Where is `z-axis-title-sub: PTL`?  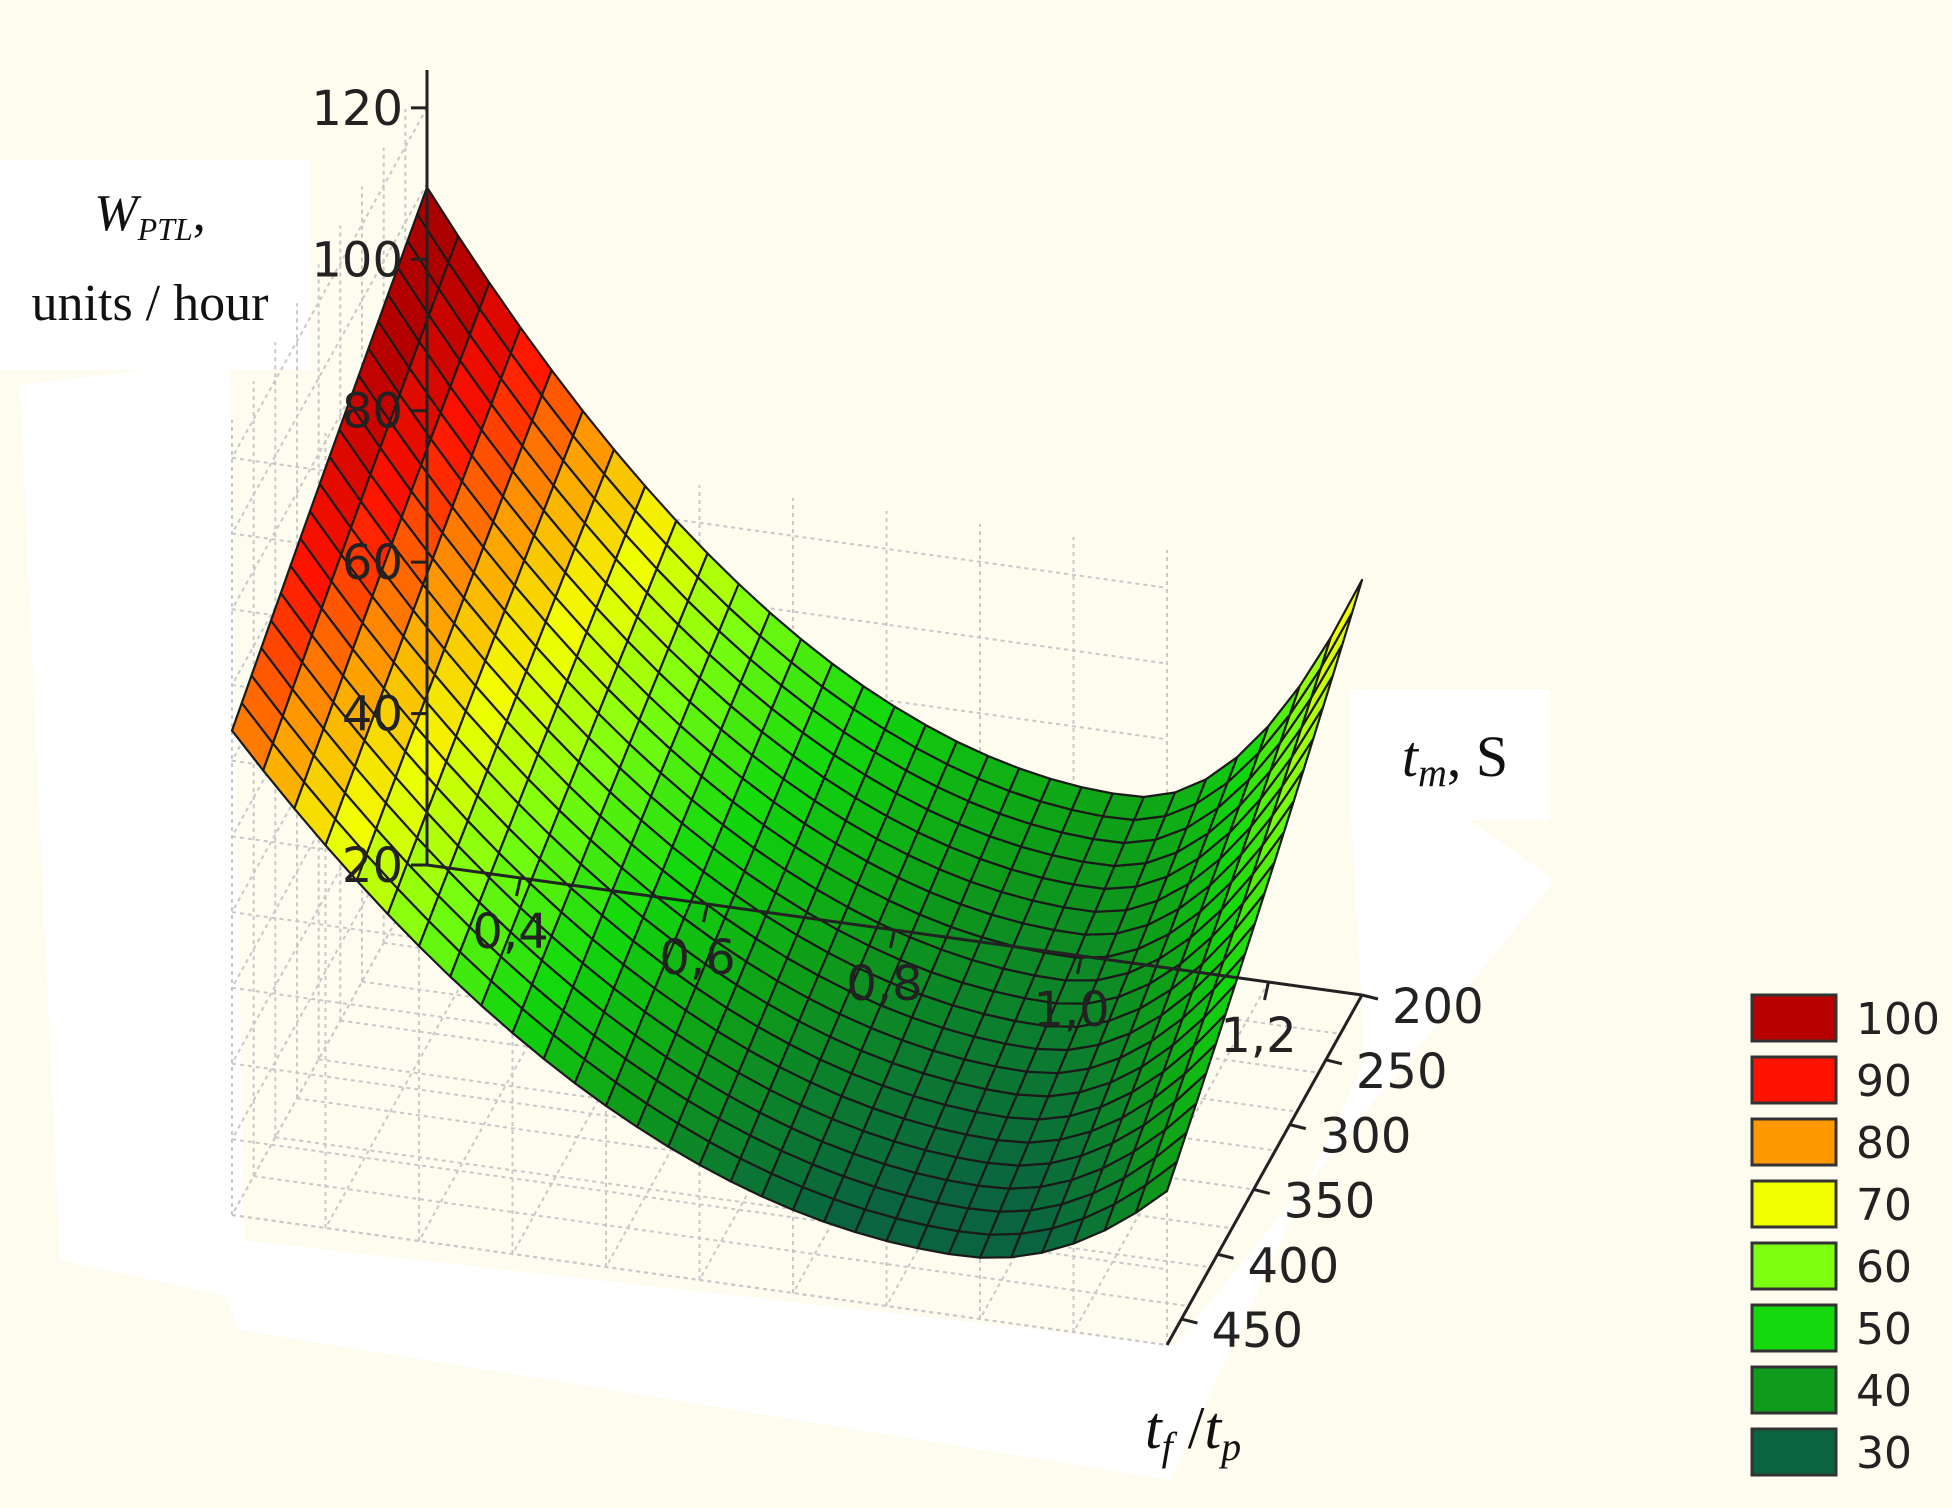
z-axis-title-sub: PTL is located at coordinates (165, 229).